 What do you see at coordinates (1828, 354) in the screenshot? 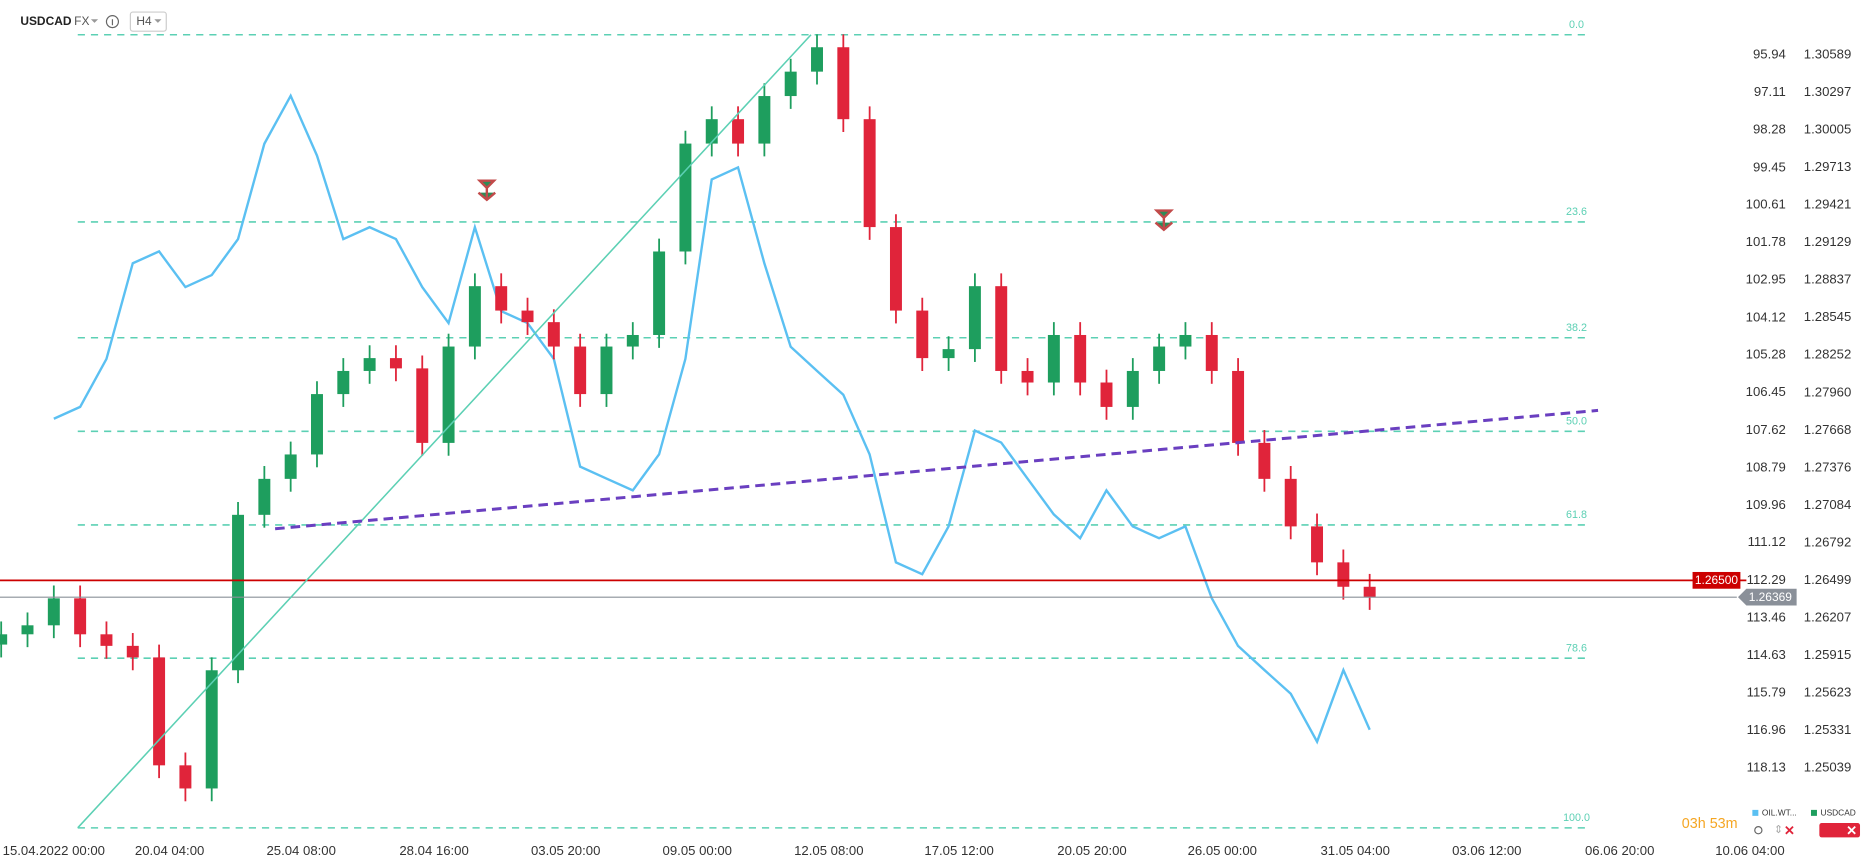
I see `y-tick-label: 1.28252` at bounding box center [1828, 354].